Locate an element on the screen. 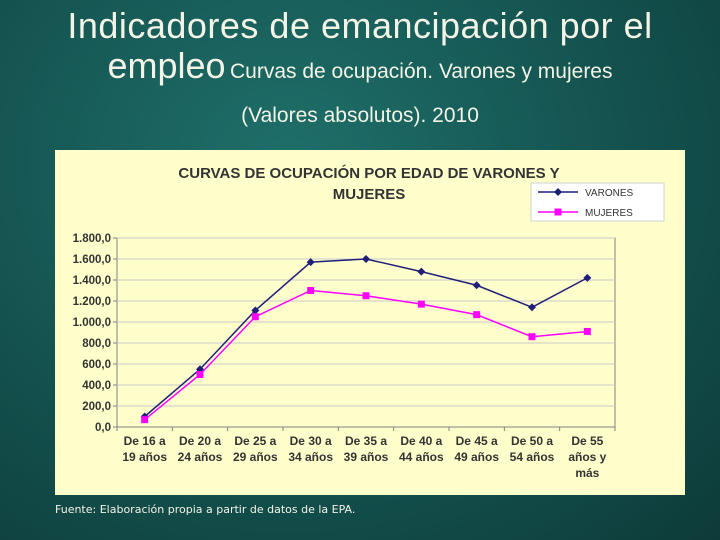  legend-marker-varones is located at coordinates (558, 192).